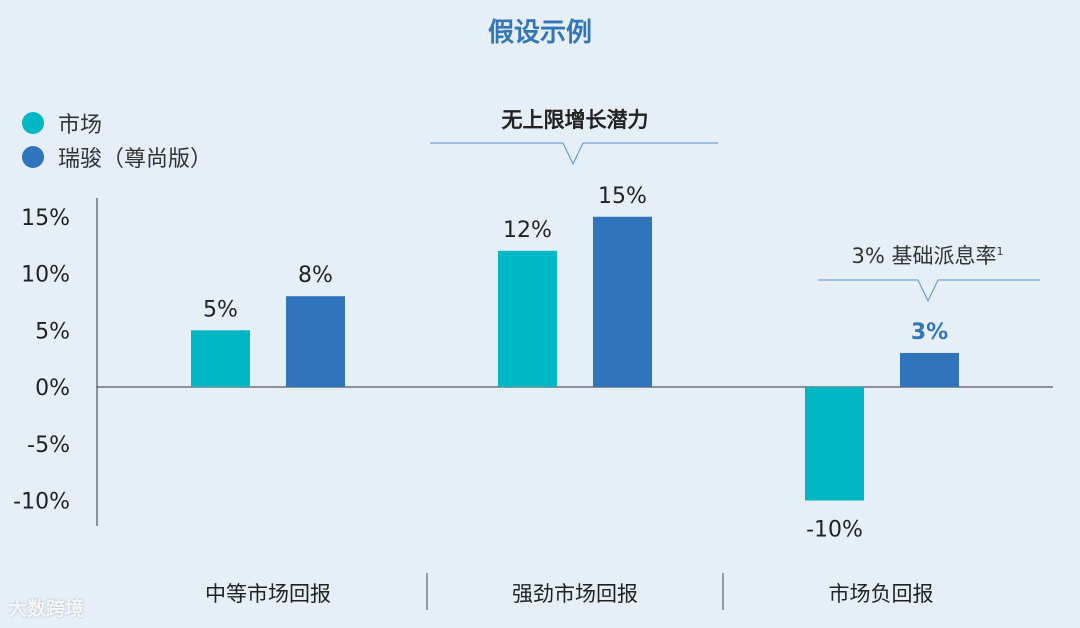  I want to click on legend-label-product: 瑞骏（尊尚版）, so click(135, 159).